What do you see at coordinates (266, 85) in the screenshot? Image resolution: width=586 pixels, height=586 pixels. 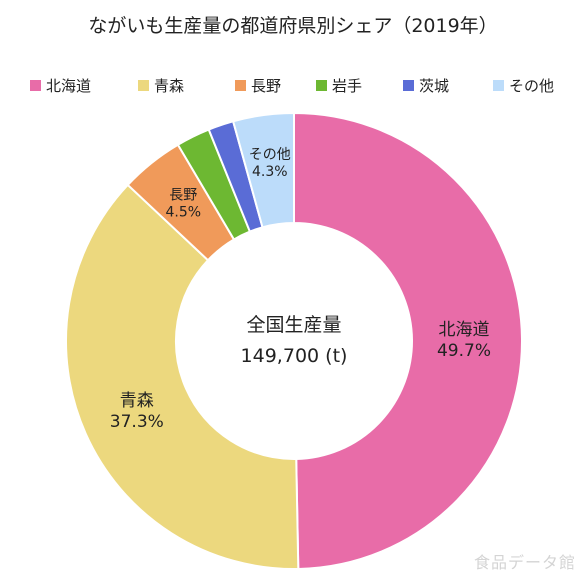 I see `legend-label: 長野` at bounding box center [266, 85].